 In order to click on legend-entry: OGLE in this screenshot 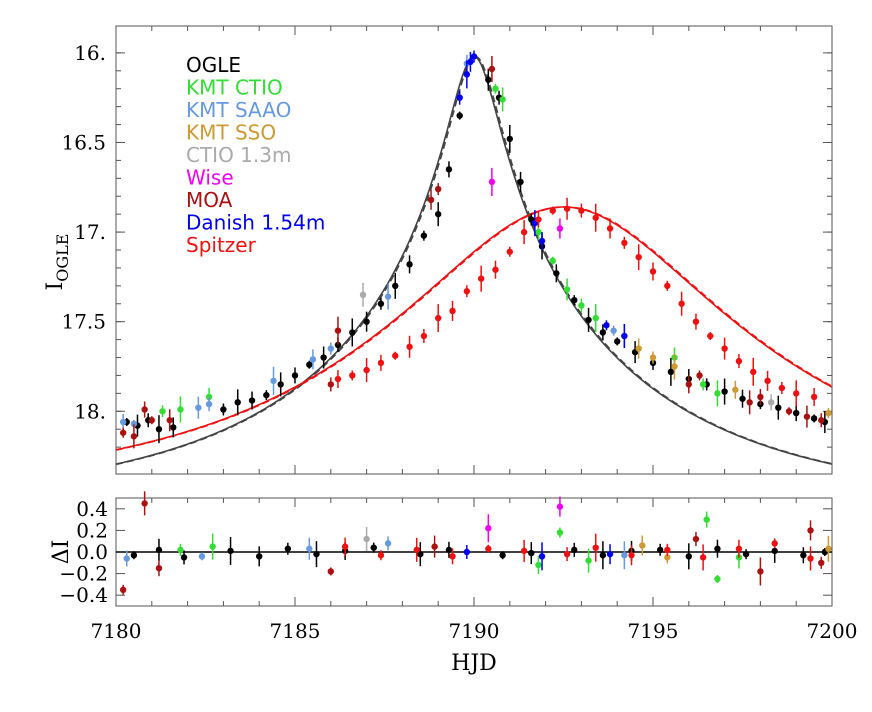, I will do `click(213, 65)`.